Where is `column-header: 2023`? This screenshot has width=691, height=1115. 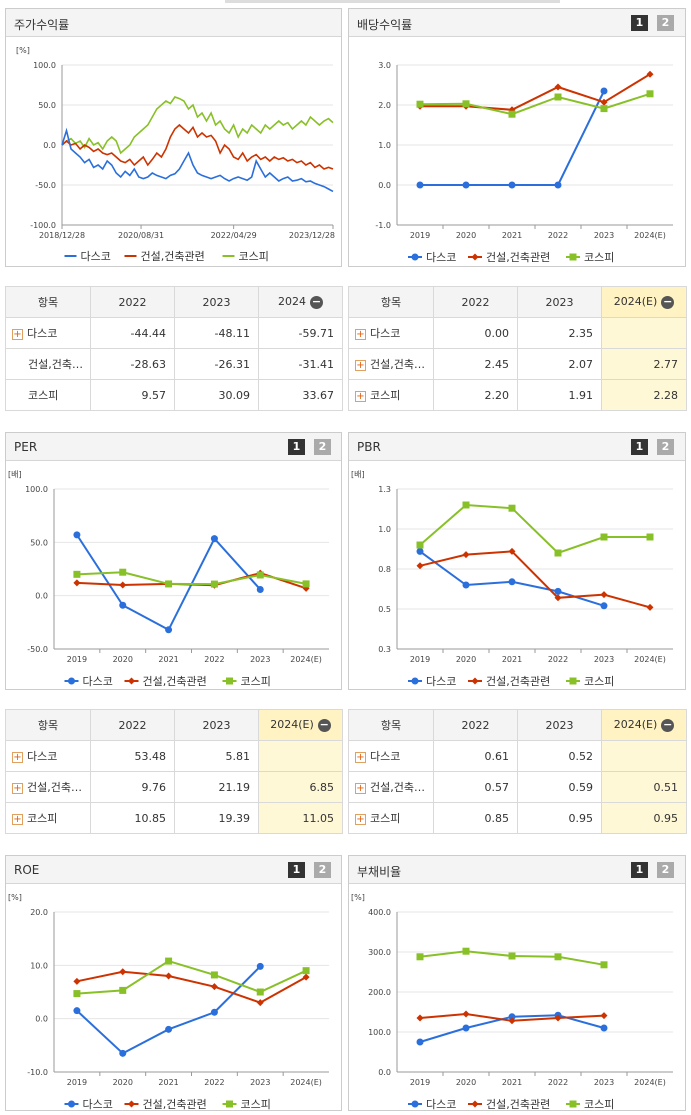
column-header: 2023 is located at coordinates (216, 302).